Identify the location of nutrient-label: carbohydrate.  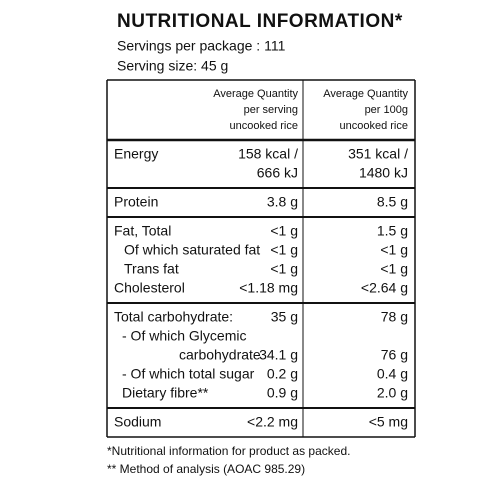
(220, 355).